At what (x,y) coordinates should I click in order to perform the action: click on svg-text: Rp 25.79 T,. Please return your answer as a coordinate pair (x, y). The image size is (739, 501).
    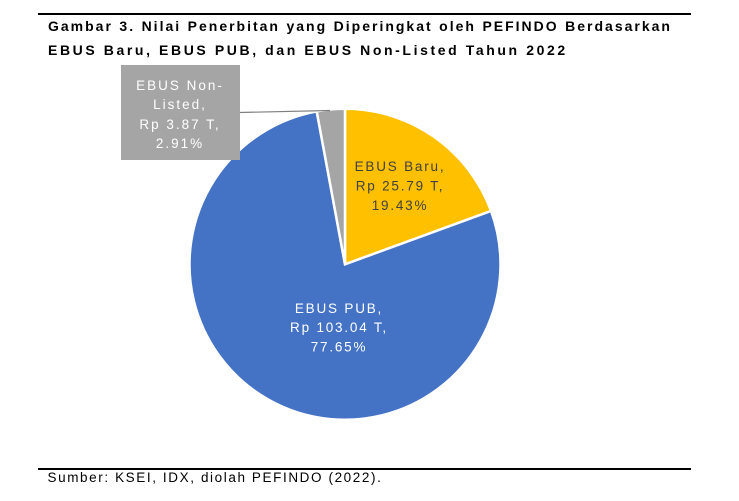
    Looking at the image, I should click on (400, 186).